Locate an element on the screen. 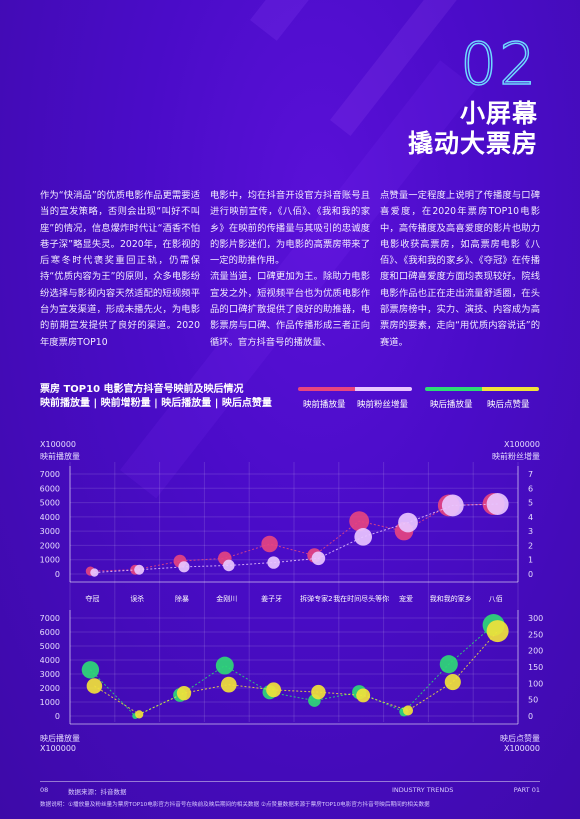 The height and width of the screenshot is (819, 580). footer-center: INDUSTRY TRENDS is located at coordinates (423, 790).